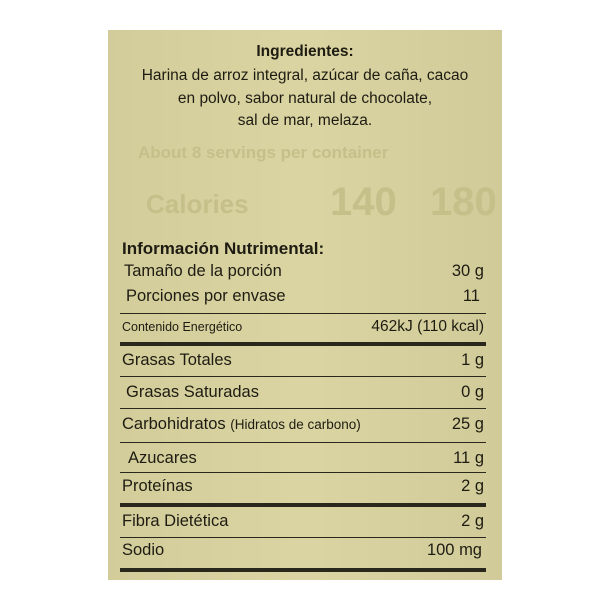  What do you see at coordinates (206, 296) in the screenshot?
I see `servings-label: Porciones por envase` at bounding box center [206, 296].